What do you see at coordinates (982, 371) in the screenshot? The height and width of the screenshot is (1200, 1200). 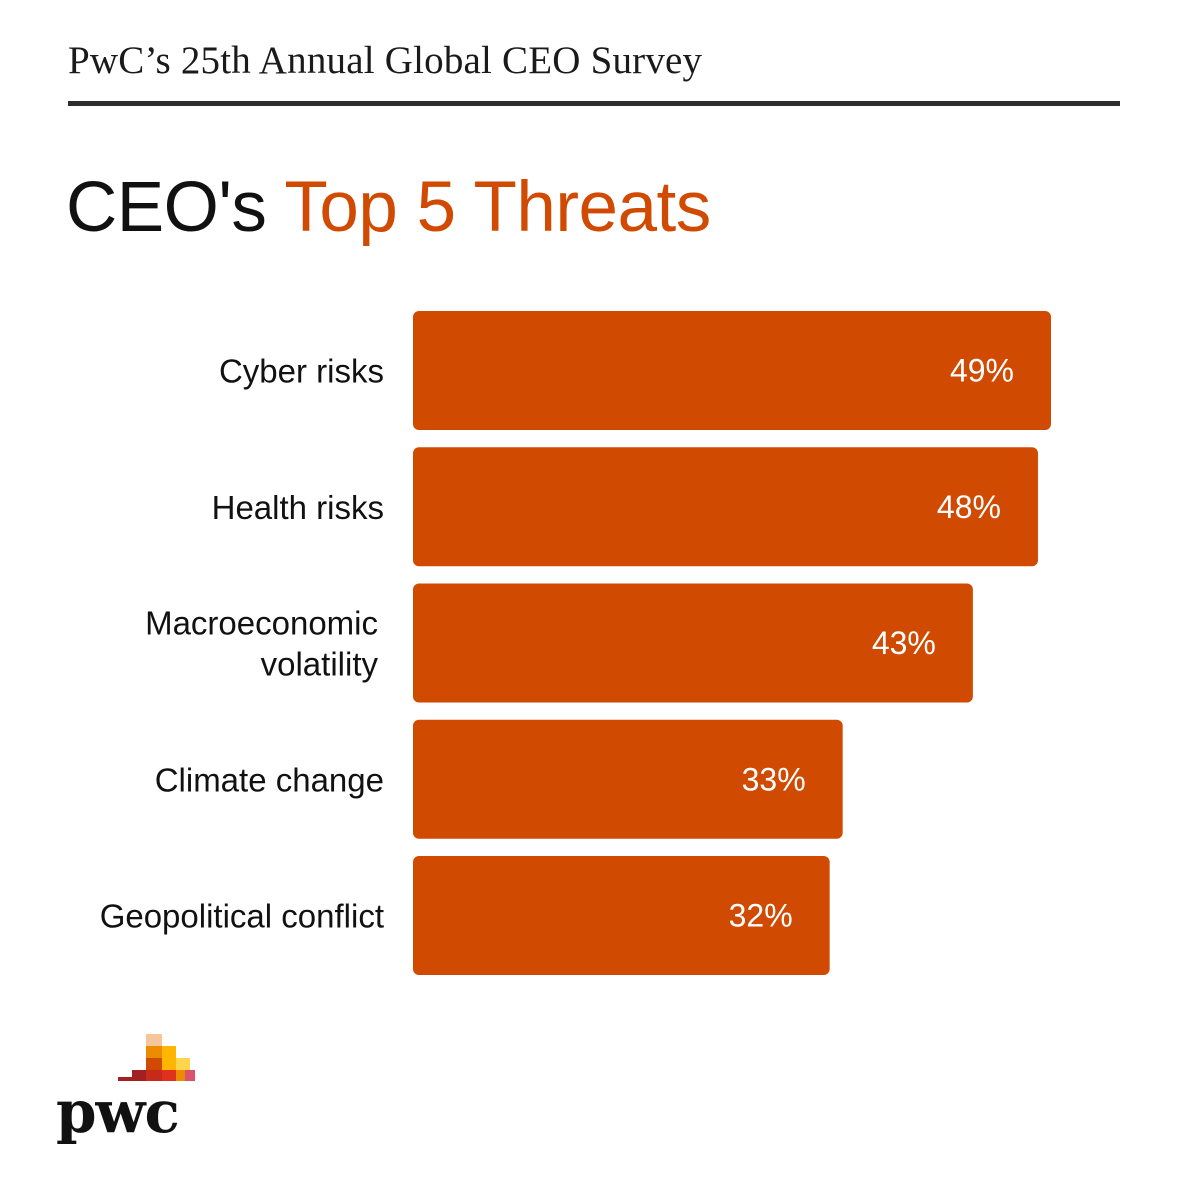 I see `value-label-0: 49%` at bounding box center [982, 371].